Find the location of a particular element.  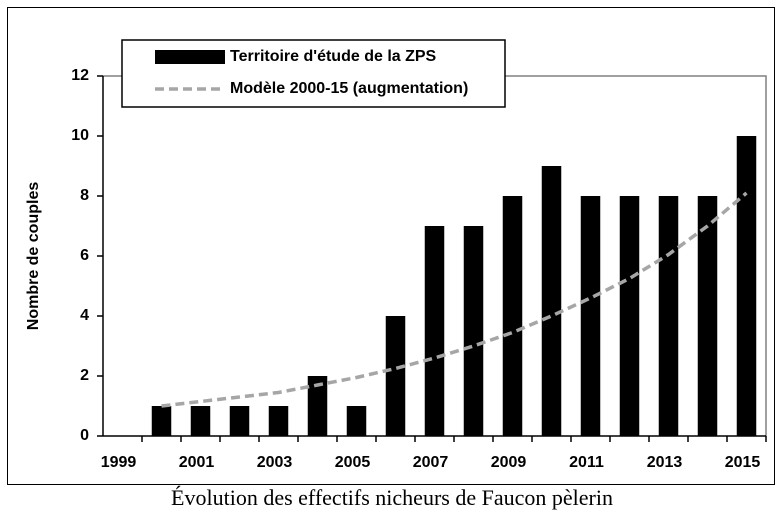

x-tick-label: 2003 is located at coordinates (275, 462).